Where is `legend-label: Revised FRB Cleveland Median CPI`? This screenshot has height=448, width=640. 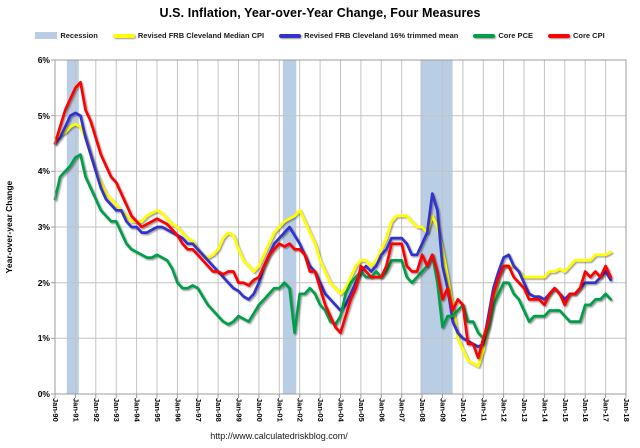
legend-label: Revised FRB Cleveland Median CPI is located at coordinates (201, 35).